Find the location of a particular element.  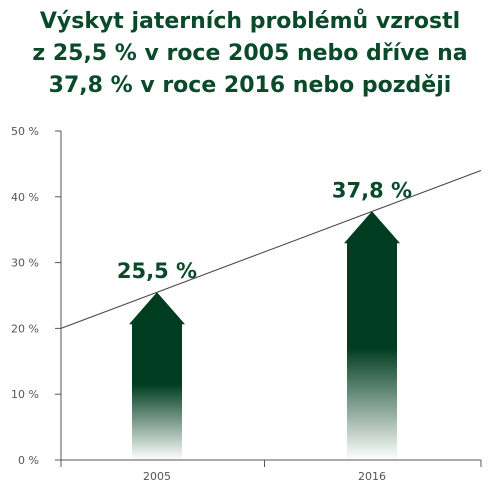

x-tick-label-2016: 2016 is located at coordinates (372, 476).